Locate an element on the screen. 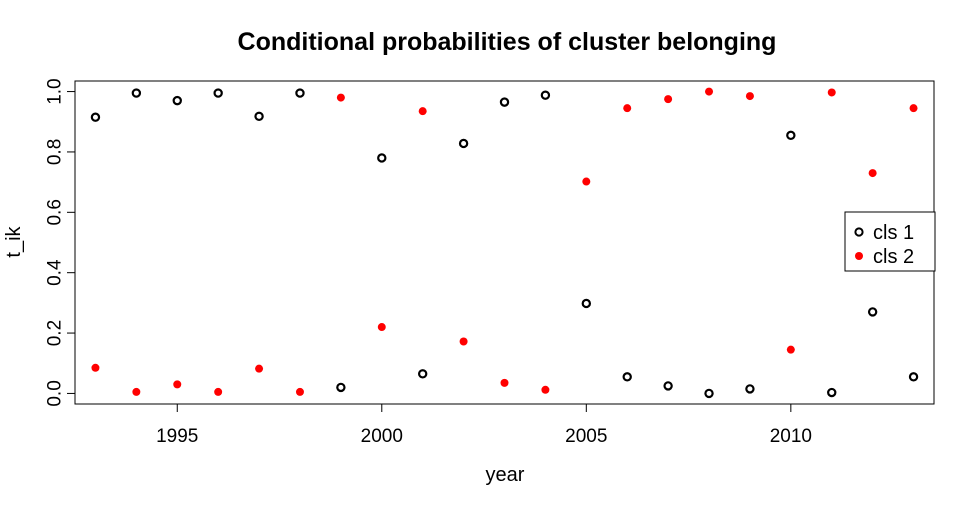 Image resolution: width=975 pixels, height=506 pixels. y-tick-label: 0.2 is located at coordinates (55, 333).